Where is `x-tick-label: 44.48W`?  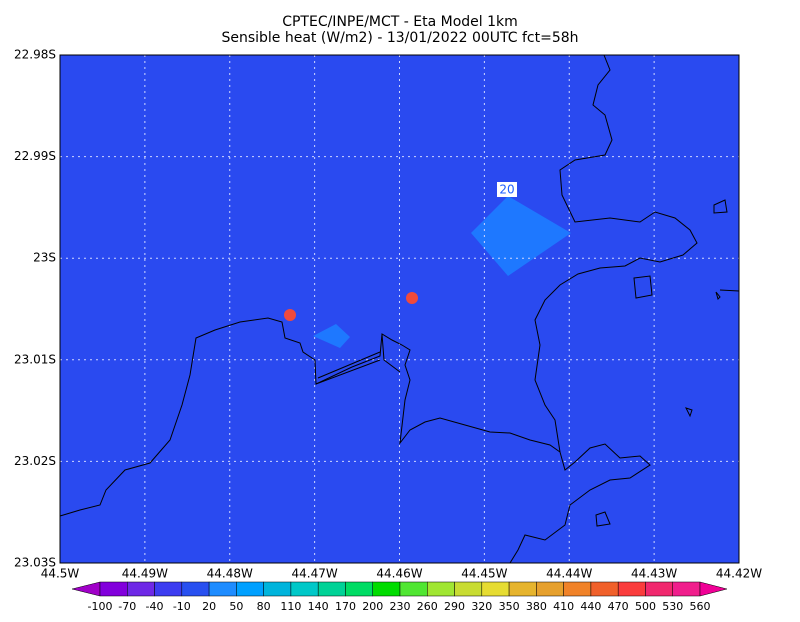
x-tick-label: 44.48W is located at coordinates (230, 574).